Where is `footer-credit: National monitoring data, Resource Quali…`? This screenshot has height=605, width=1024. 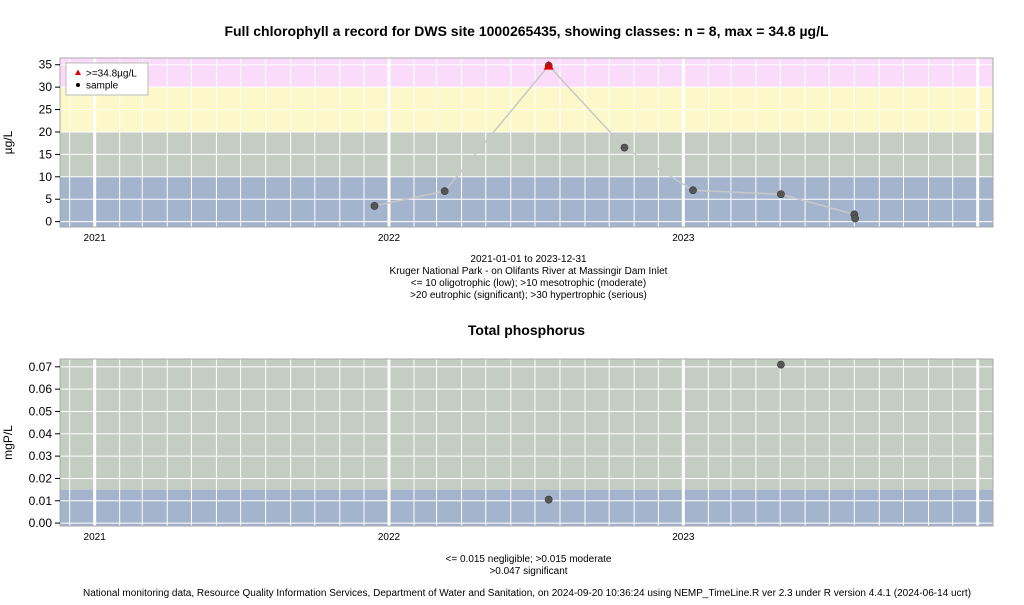 footer-credit: National monitoring data, Resource Quali… is located at coordinates (527, 593).